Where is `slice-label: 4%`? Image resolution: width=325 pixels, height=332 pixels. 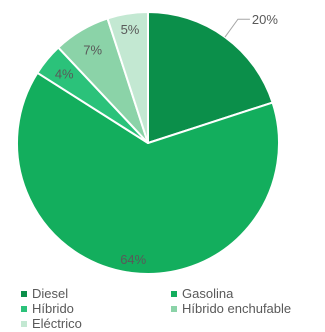 slice-label: 4% is located at coordinates (64, 74).